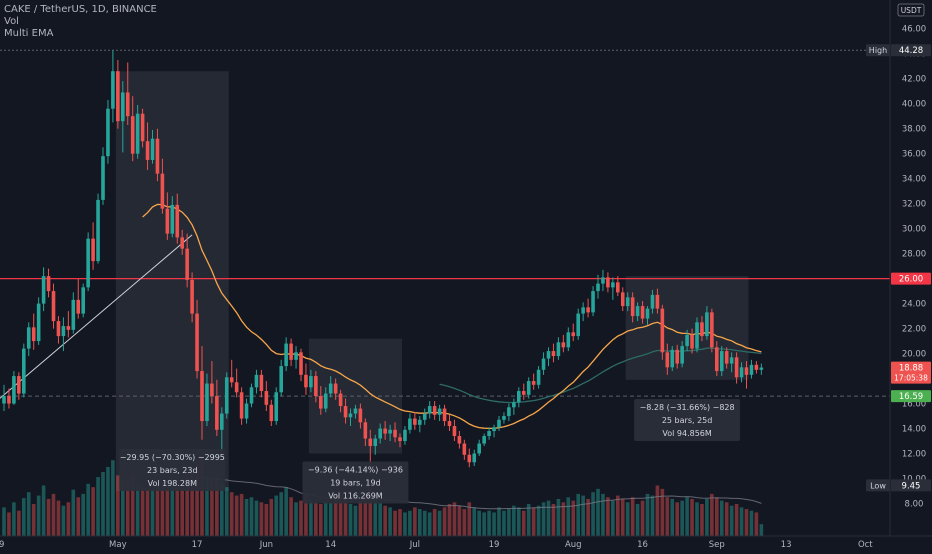 This screenshot has height=554, width=932. Describe the element at coordinates (642, 545) in the screenshot. I see `x-tick-label: 16` at that location.